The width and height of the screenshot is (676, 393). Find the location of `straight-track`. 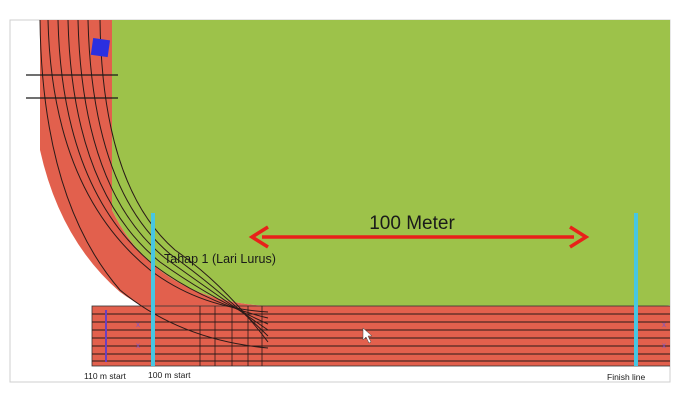

straight-track is located at coordinates (380, 336).